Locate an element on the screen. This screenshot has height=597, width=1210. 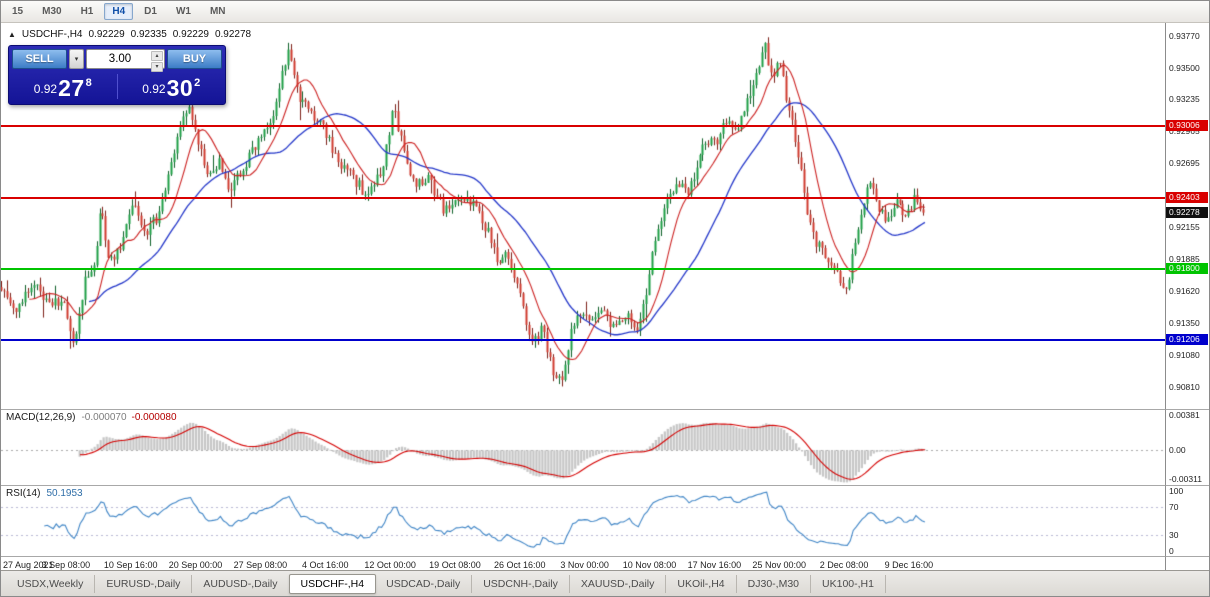
sell-price-pips: 27 is located at coordinates (71, 88).